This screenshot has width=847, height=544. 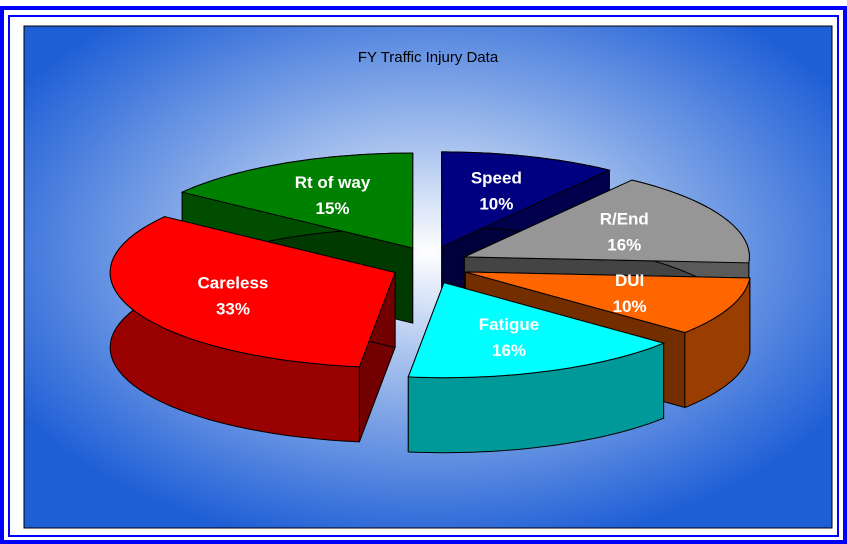 I want to click on slice-label: Fatigue, so click(x=509, y=324).